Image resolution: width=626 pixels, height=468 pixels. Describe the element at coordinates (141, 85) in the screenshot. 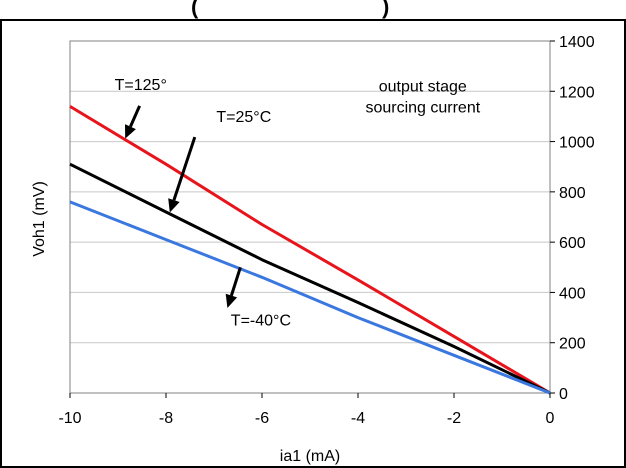

I see `series-label-0: T=125°` at that location.